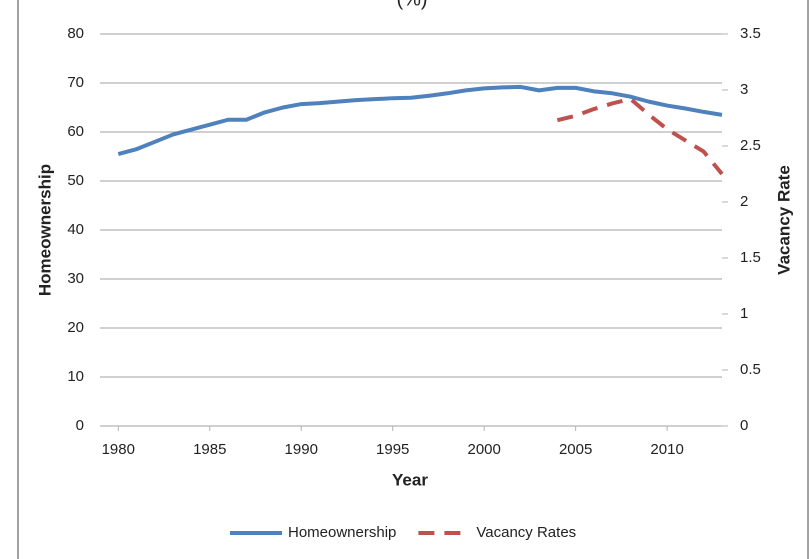 The width and height of the screenshot is (809, 559). What do you see at coordinates (75, 327) in the screenshot?
I see `y-tick-label: 20` at bounding box center [75, 327].